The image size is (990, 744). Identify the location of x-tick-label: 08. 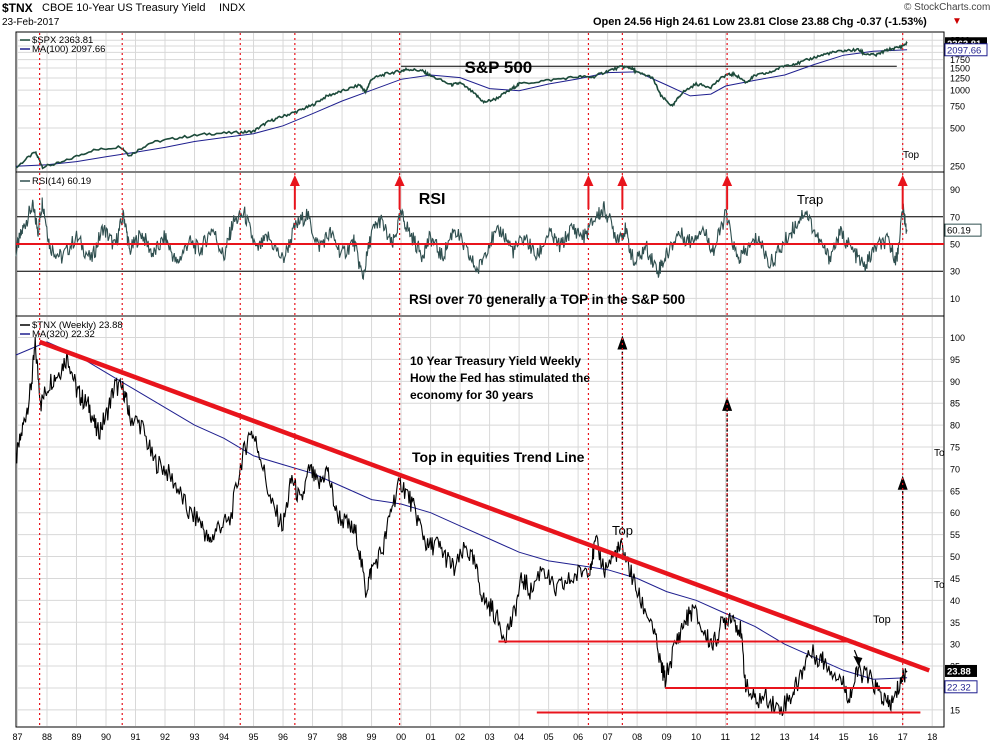
(637, 737).